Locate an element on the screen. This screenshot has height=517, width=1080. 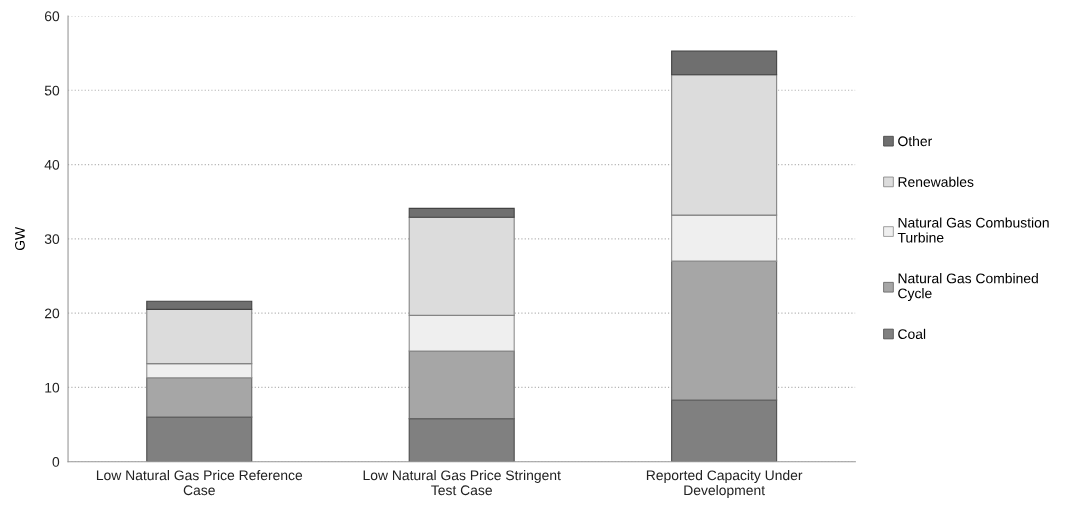
legend-label: Renewables is located at coordinates (936, 181).